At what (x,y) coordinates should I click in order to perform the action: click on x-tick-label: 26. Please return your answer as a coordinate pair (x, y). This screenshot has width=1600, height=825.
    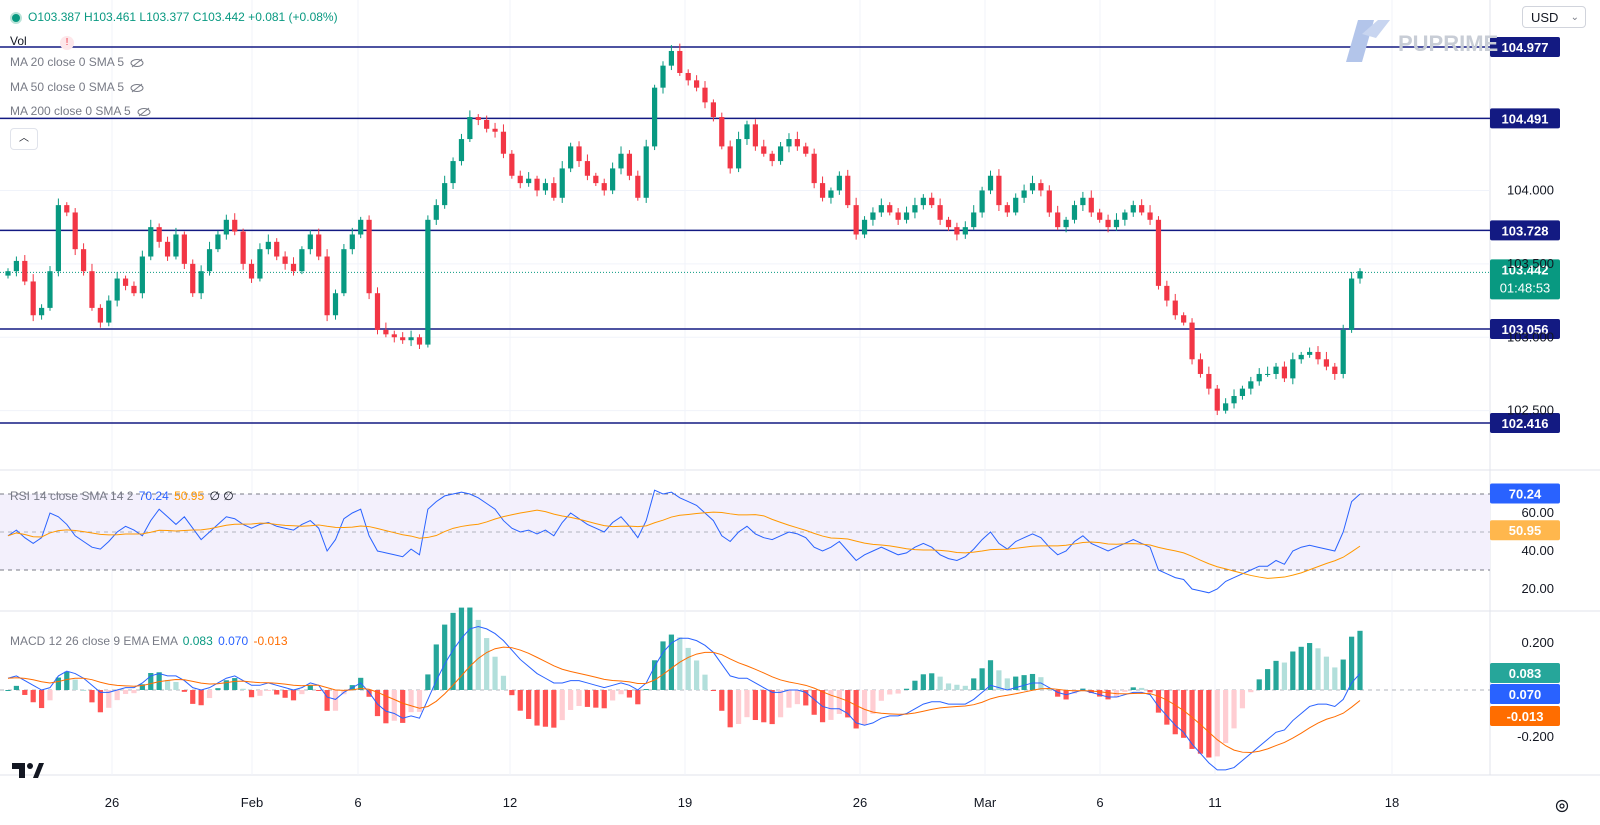
    Looking at the image, I should click on (860, 802).